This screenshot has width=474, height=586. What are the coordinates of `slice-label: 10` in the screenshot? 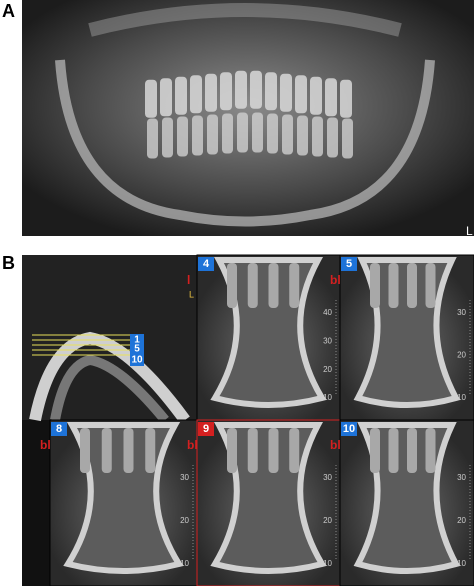 It's located at (137, 360).